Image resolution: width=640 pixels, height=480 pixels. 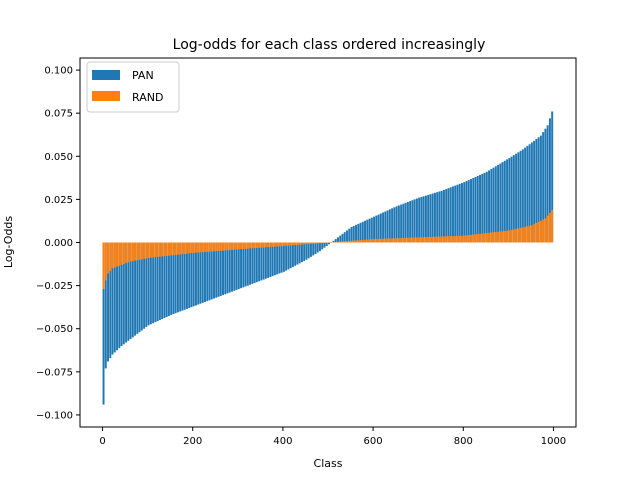 What do you see at coordinates (553, 441) in the screenshot?
I see `x-tick-label: 1000` at bounding box center [553, 441].